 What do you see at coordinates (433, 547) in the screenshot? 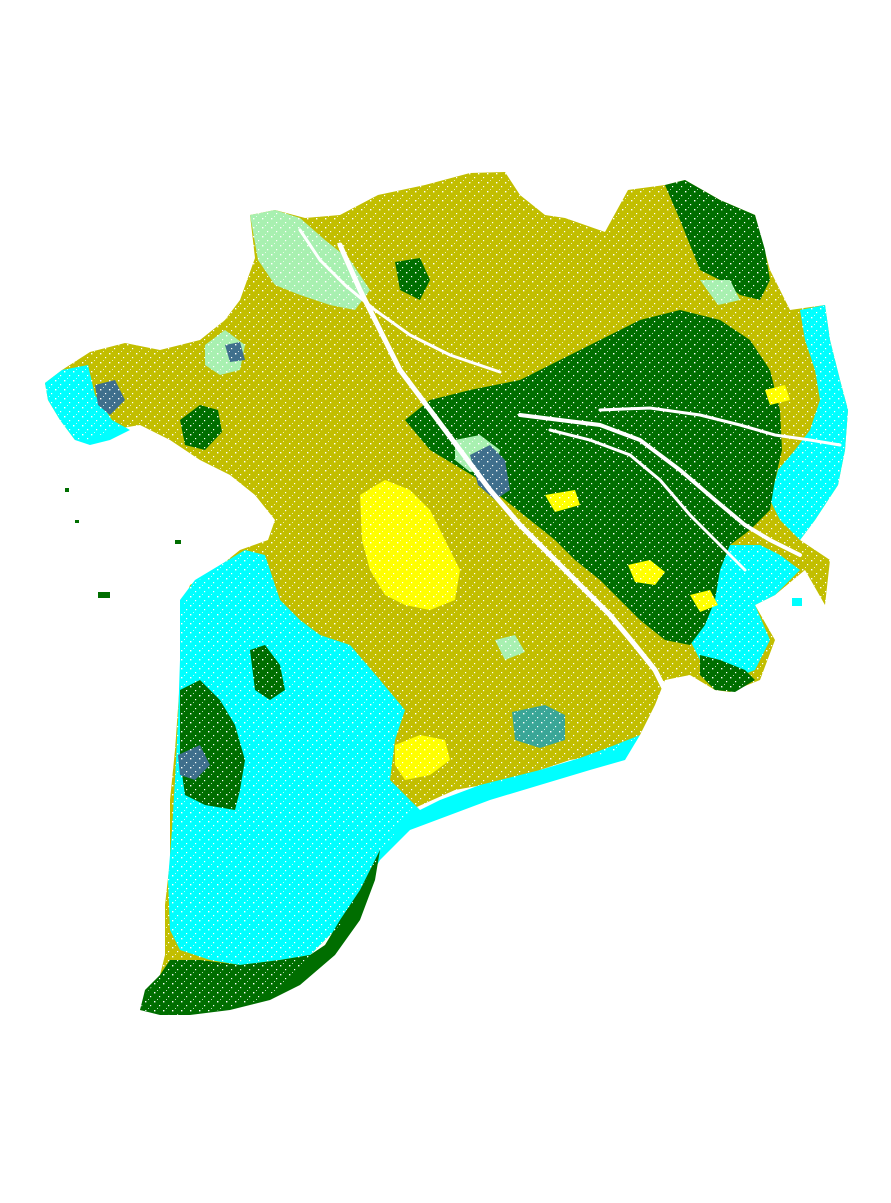
I see `offshore-islets` at bounding box center [433, 547].